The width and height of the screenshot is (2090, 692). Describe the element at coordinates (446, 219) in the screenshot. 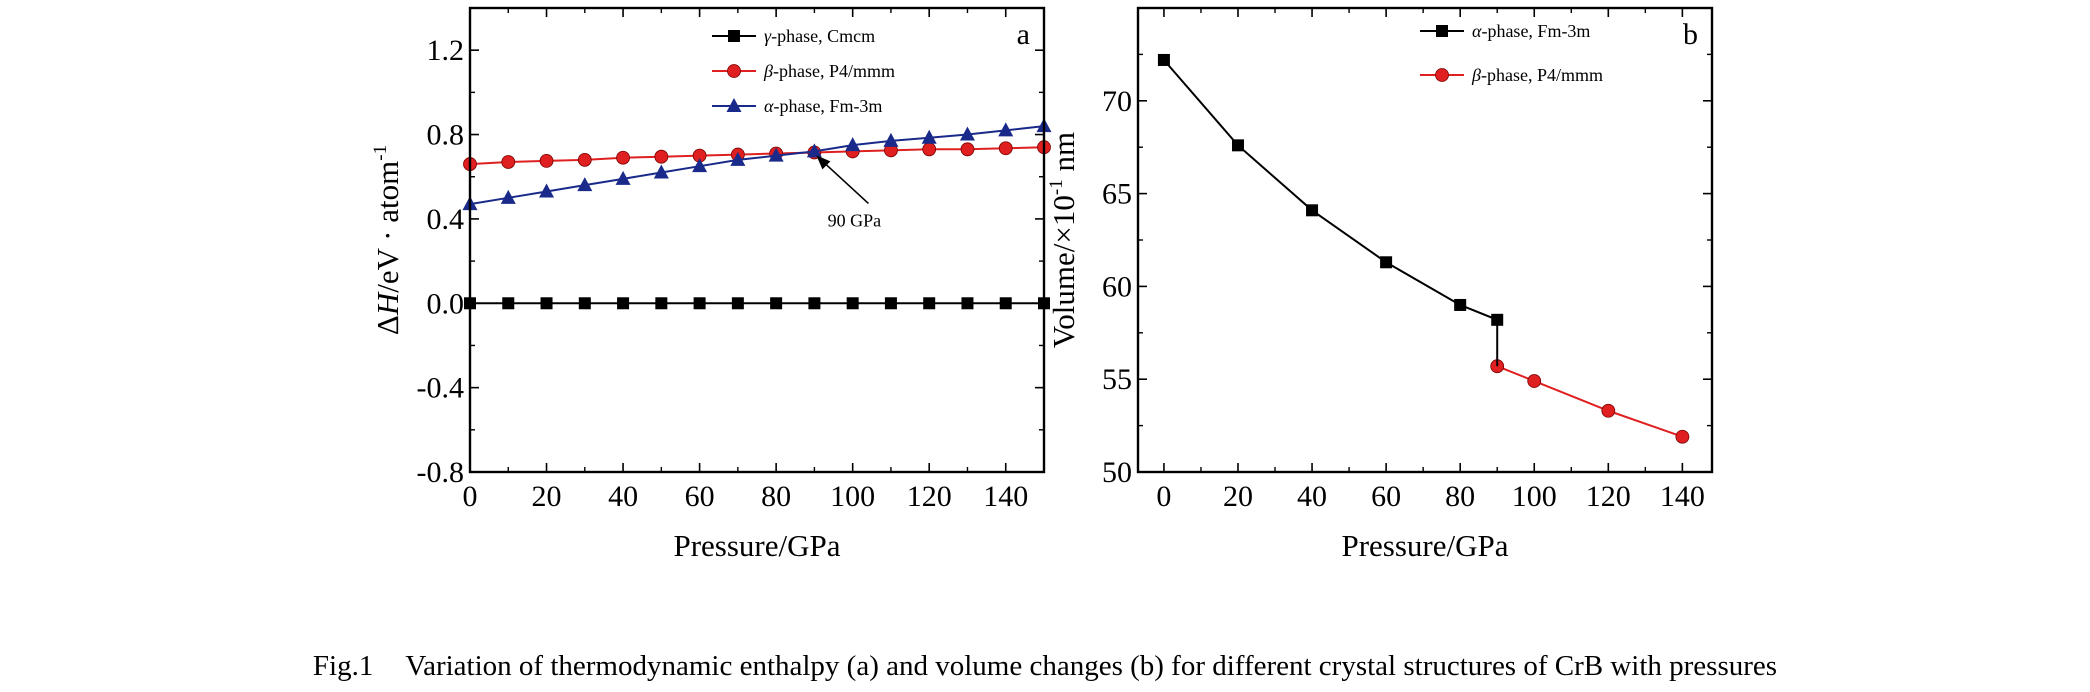

I see `y-tick-label: 0.4` at that location.